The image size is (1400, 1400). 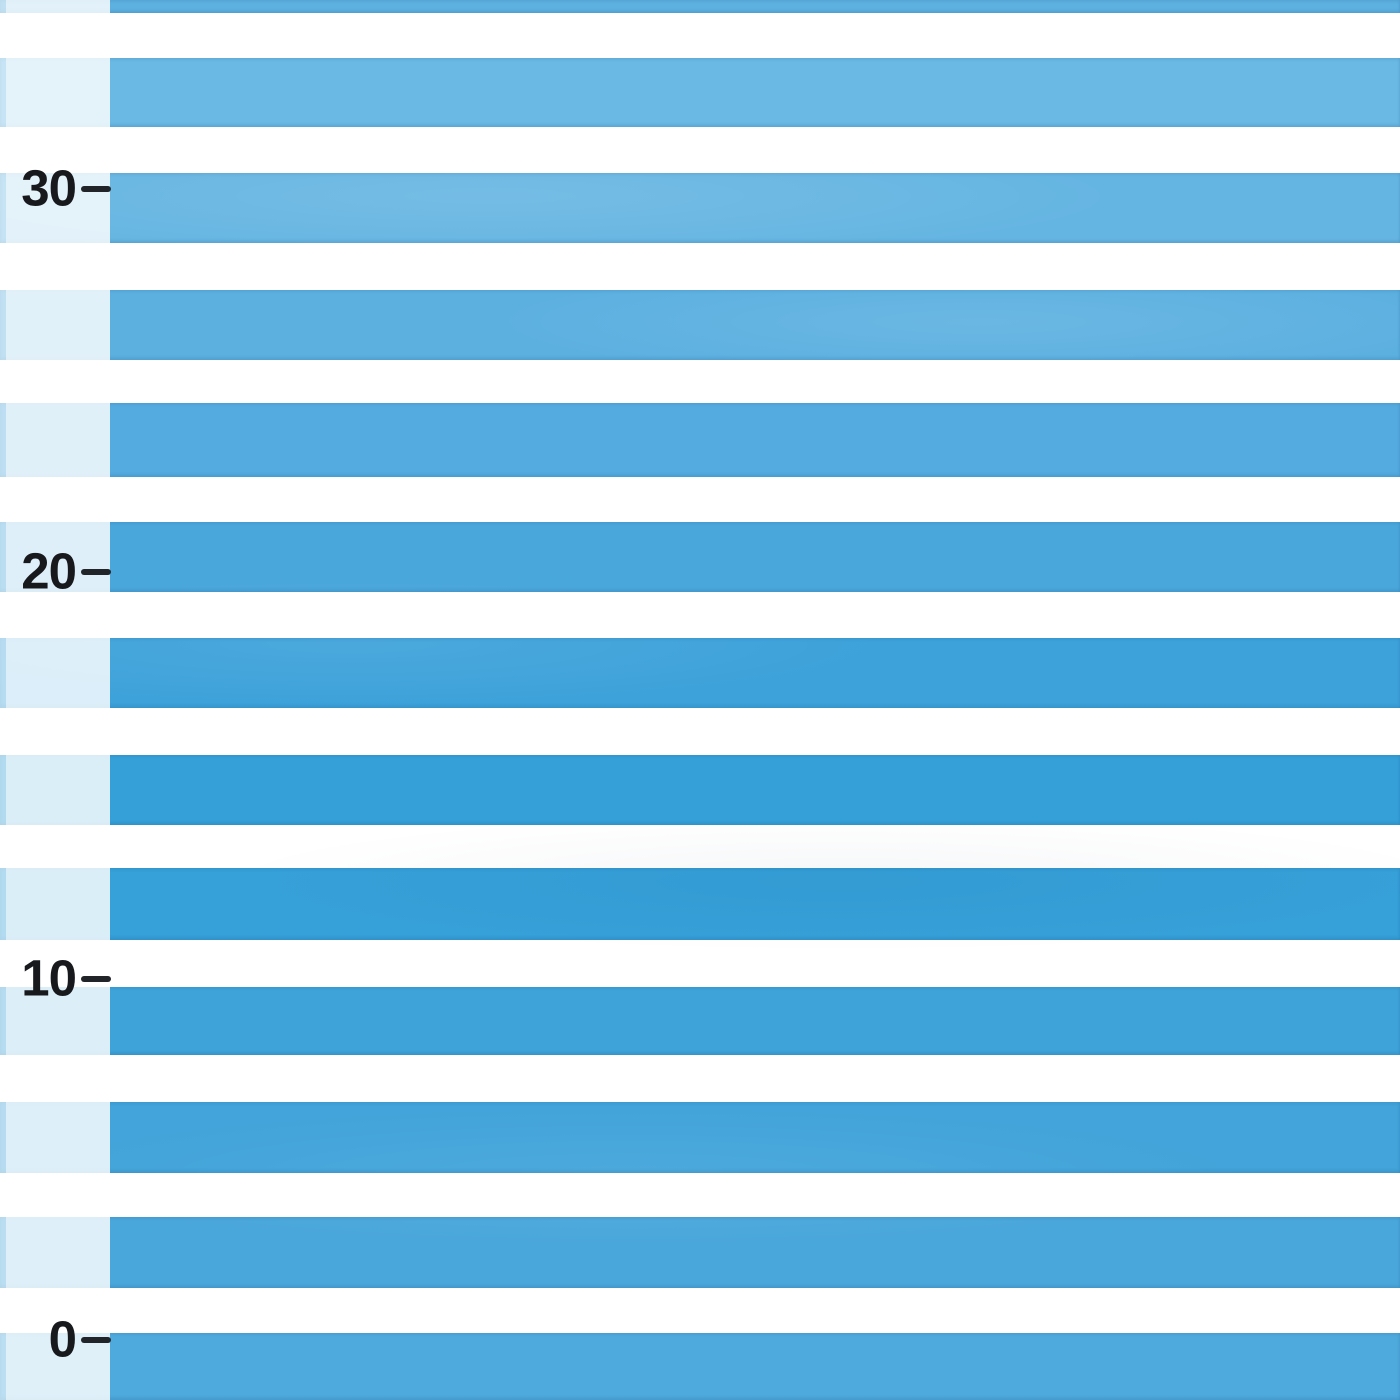 I want to click on gutter-backdrop, so click(x=58, y=700).